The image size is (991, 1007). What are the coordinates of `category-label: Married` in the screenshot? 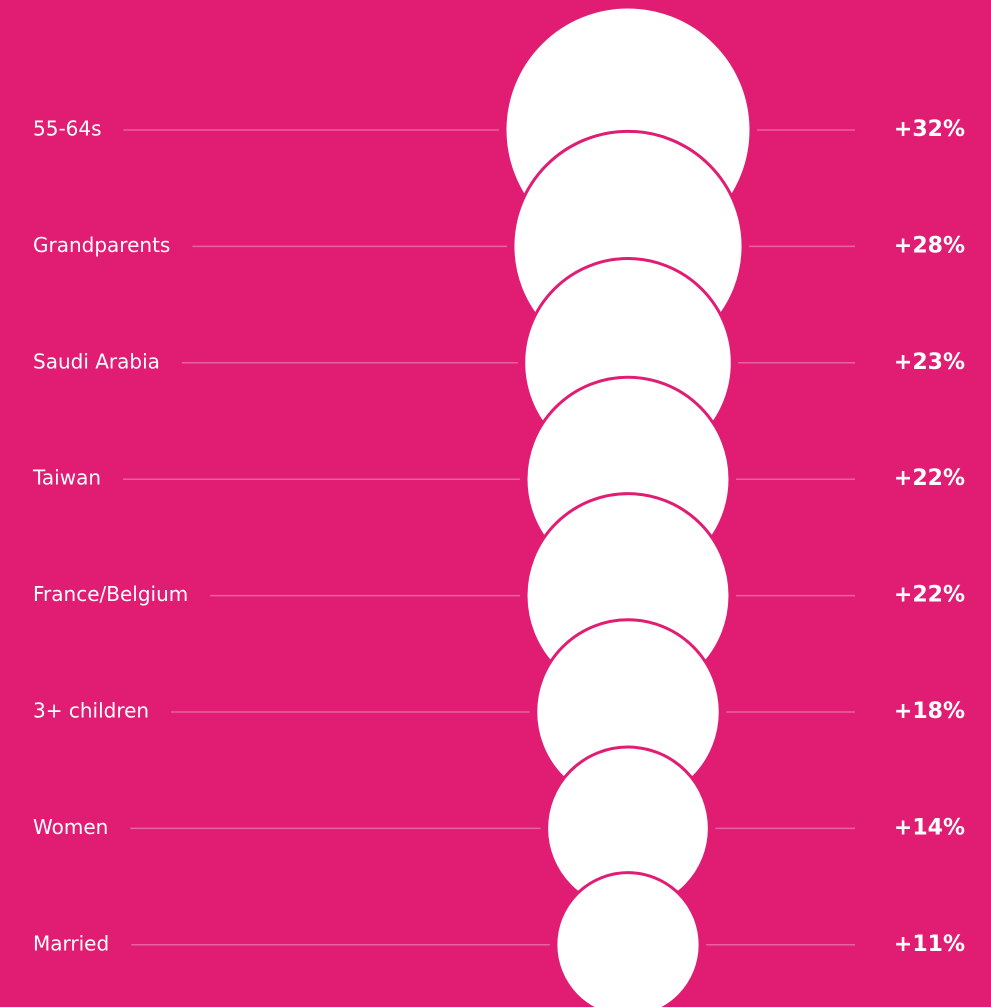 It's located at (71, 943).